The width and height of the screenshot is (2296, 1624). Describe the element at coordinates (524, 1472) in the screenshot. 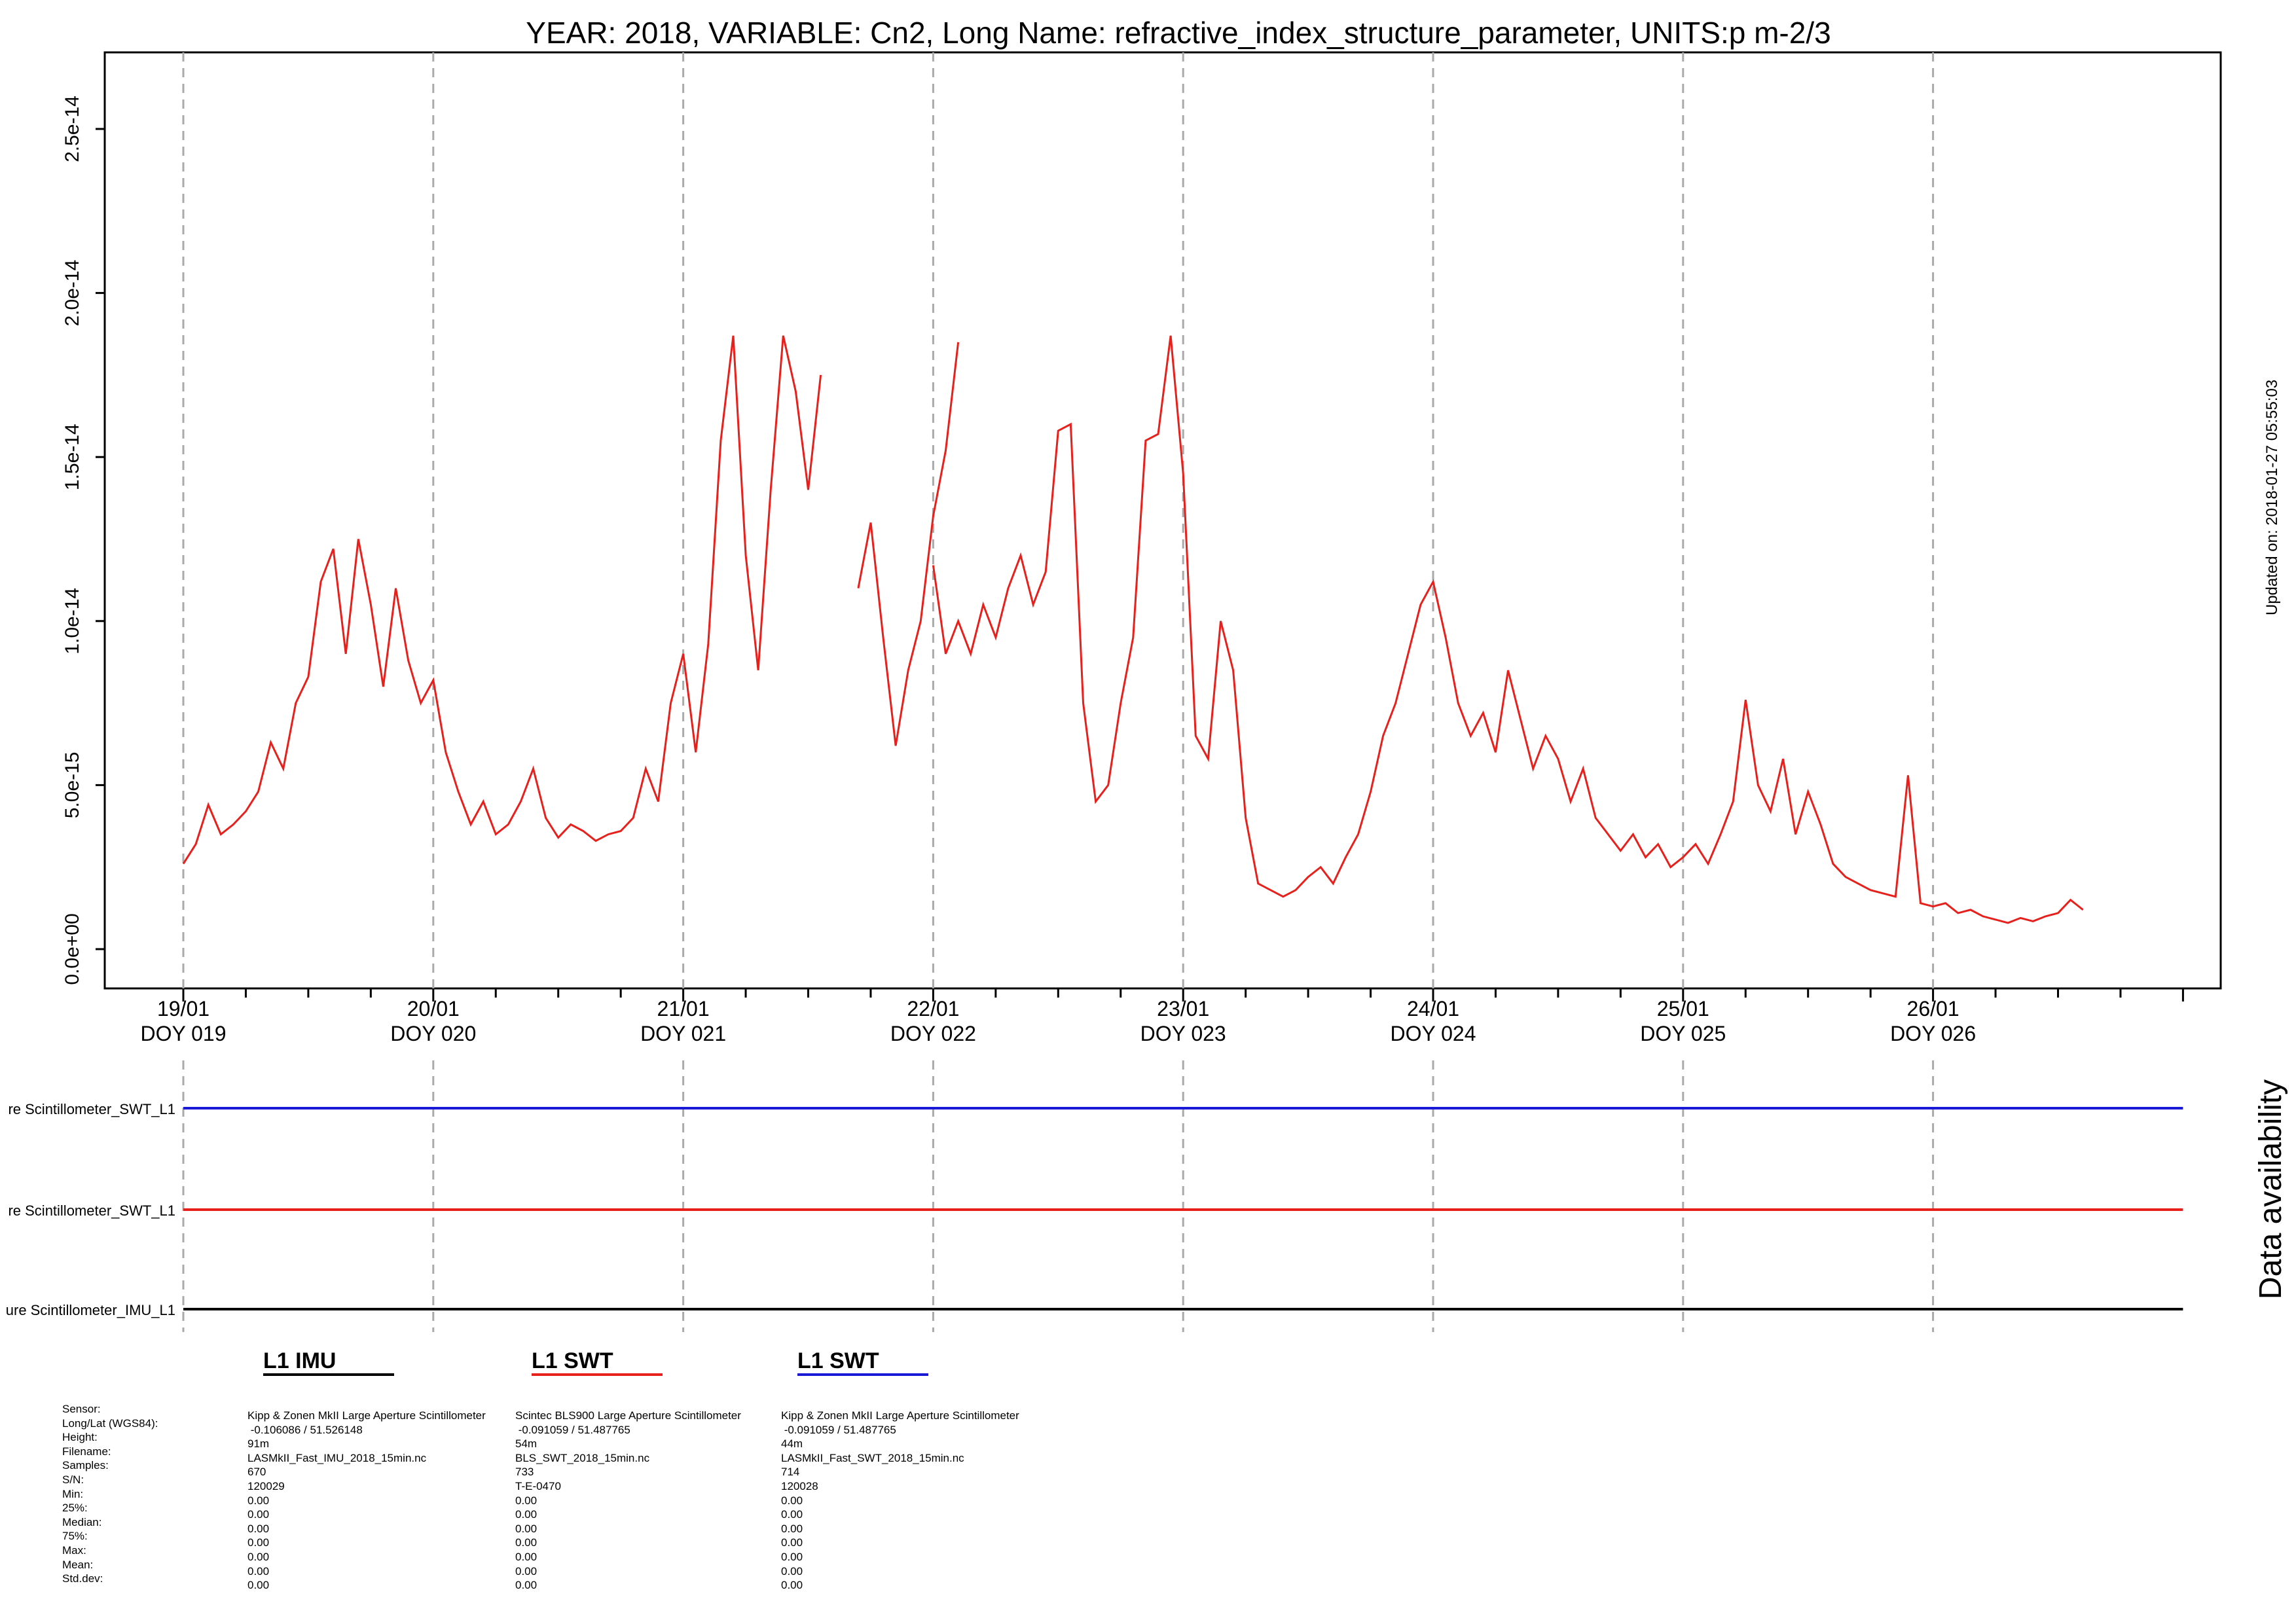

I see `metadata-value: 733` at that location.